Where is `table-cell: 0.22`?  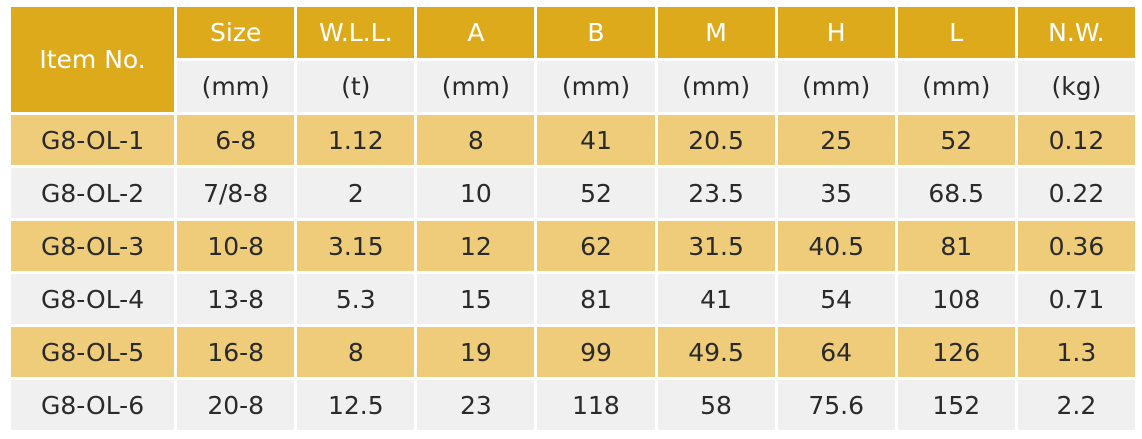
table-cell: 0.22 is located at coordinates (1076, 193).